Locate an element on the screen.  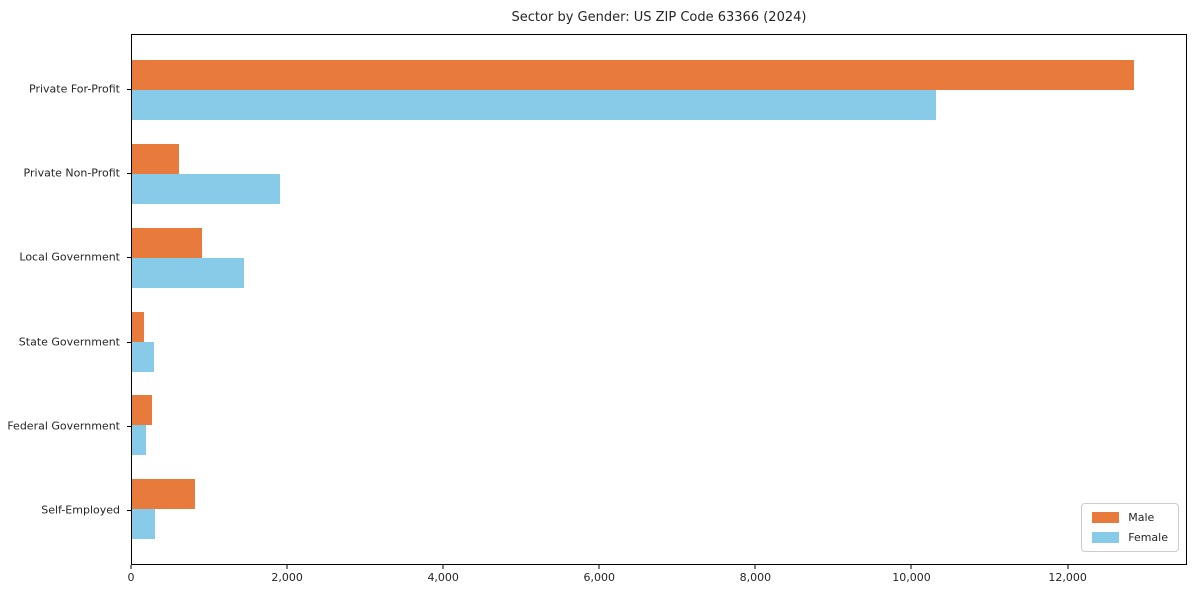
male-legend-label: Male is located at coordinates (1141, 517).